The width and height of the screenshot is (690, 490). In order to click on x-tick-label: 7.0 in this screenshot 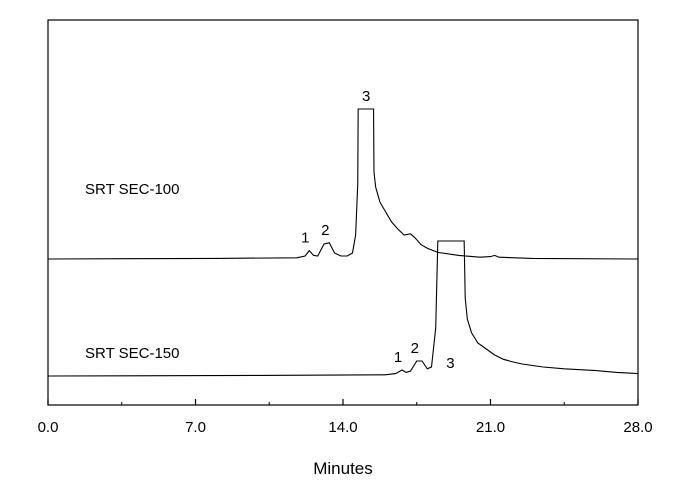, I will do `click(195, 427)`.